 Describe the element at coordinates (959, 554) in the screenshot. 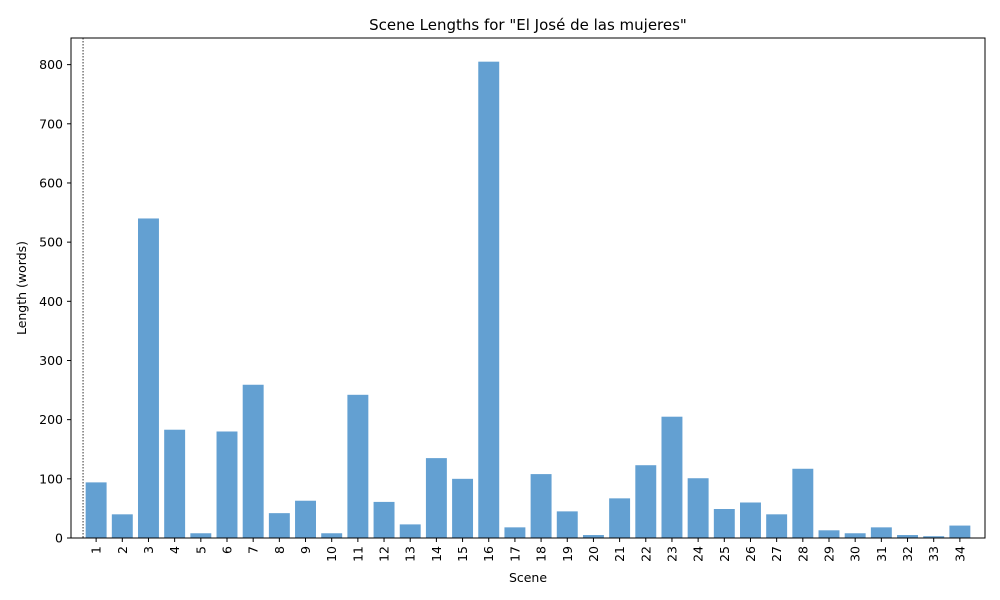

I see `x-tick-label: 34` at that location.